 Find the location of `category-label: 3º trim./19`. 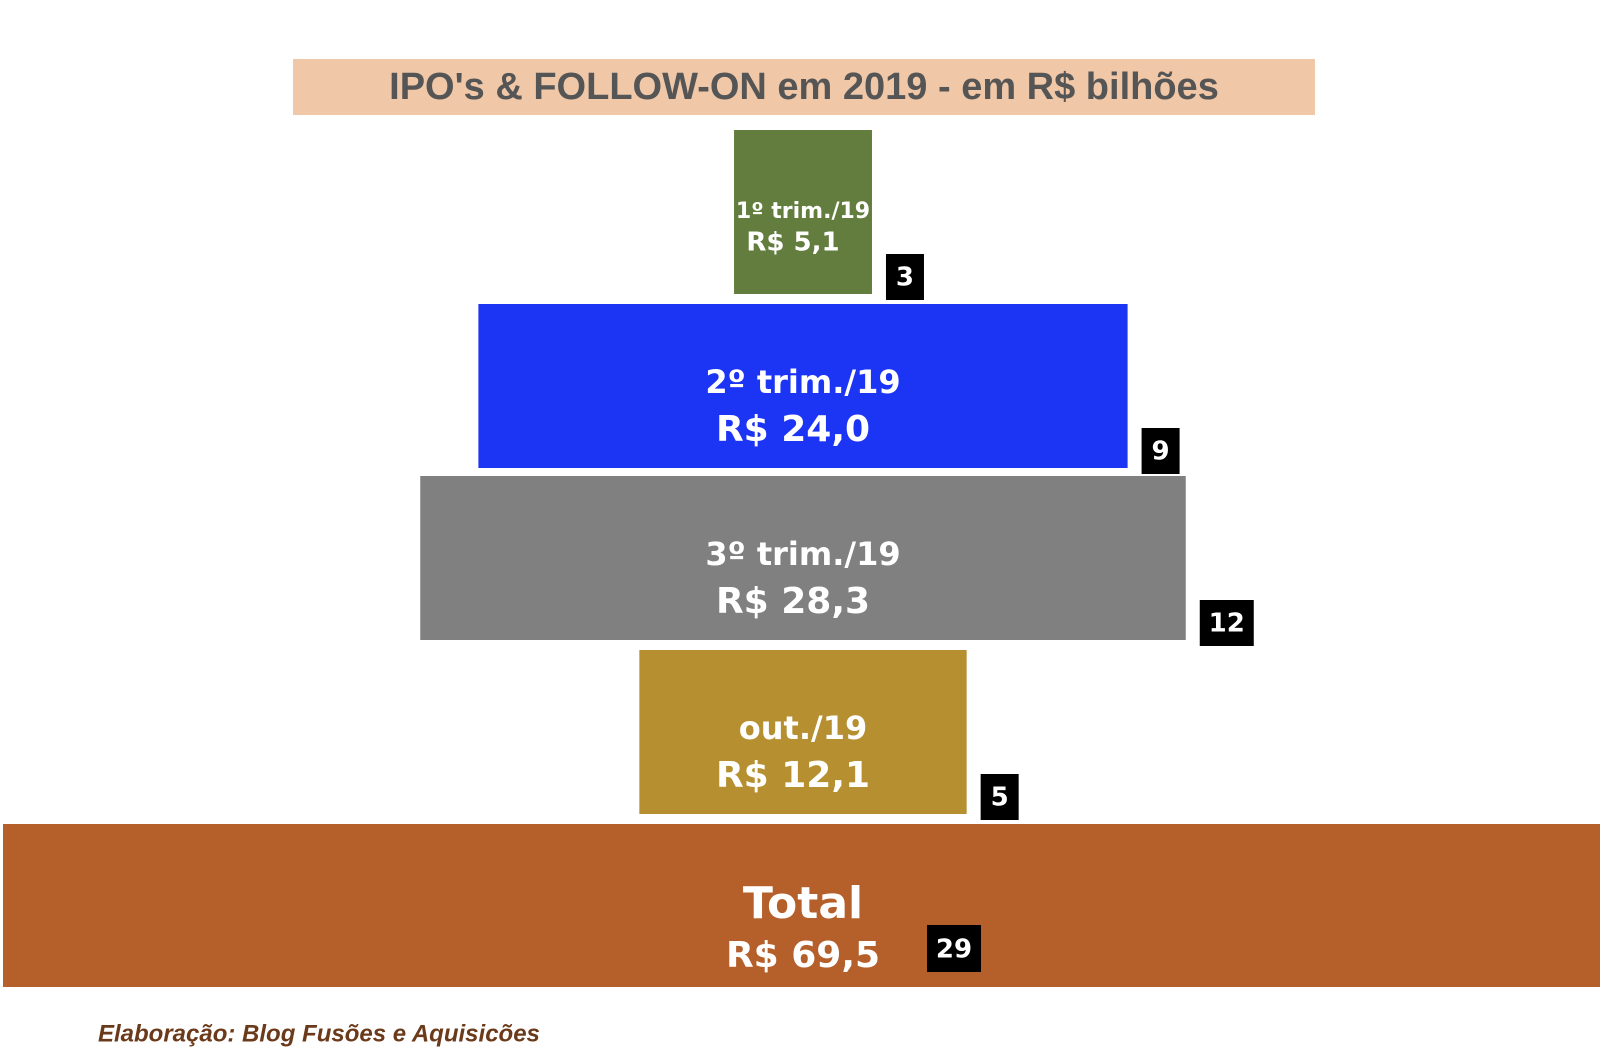

category-label: 3º trim./19 is located at coordinates (802, 554).